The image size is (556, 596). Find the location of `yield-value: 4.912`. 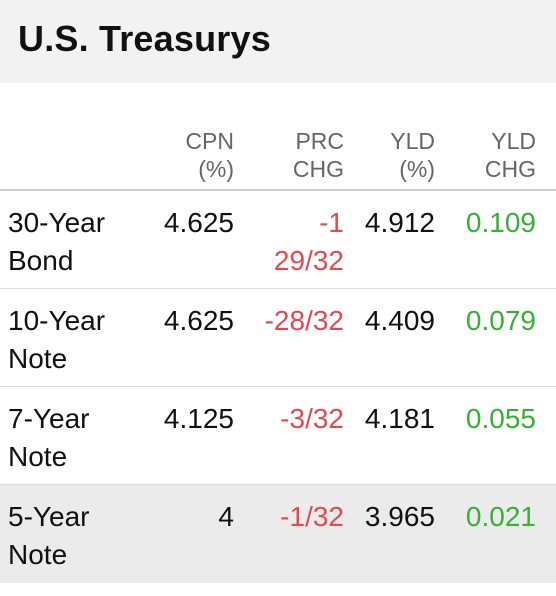

yield-value: 4.912 is located at coordinates (399, 222).